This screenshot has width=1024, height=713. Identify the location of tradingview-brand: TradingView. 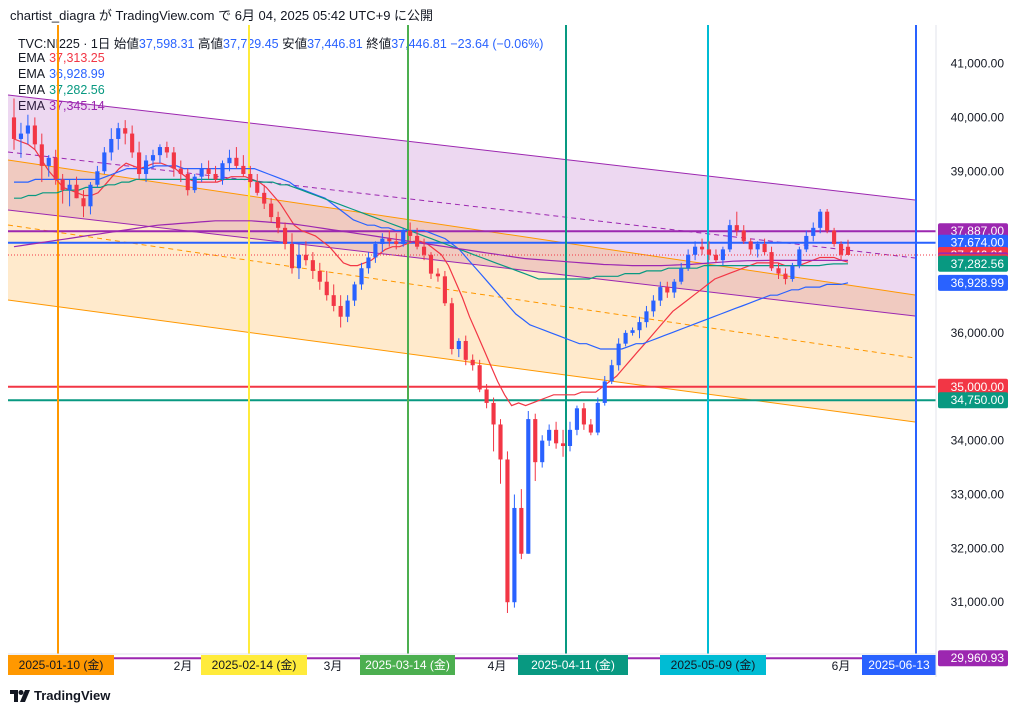
(72, 695).